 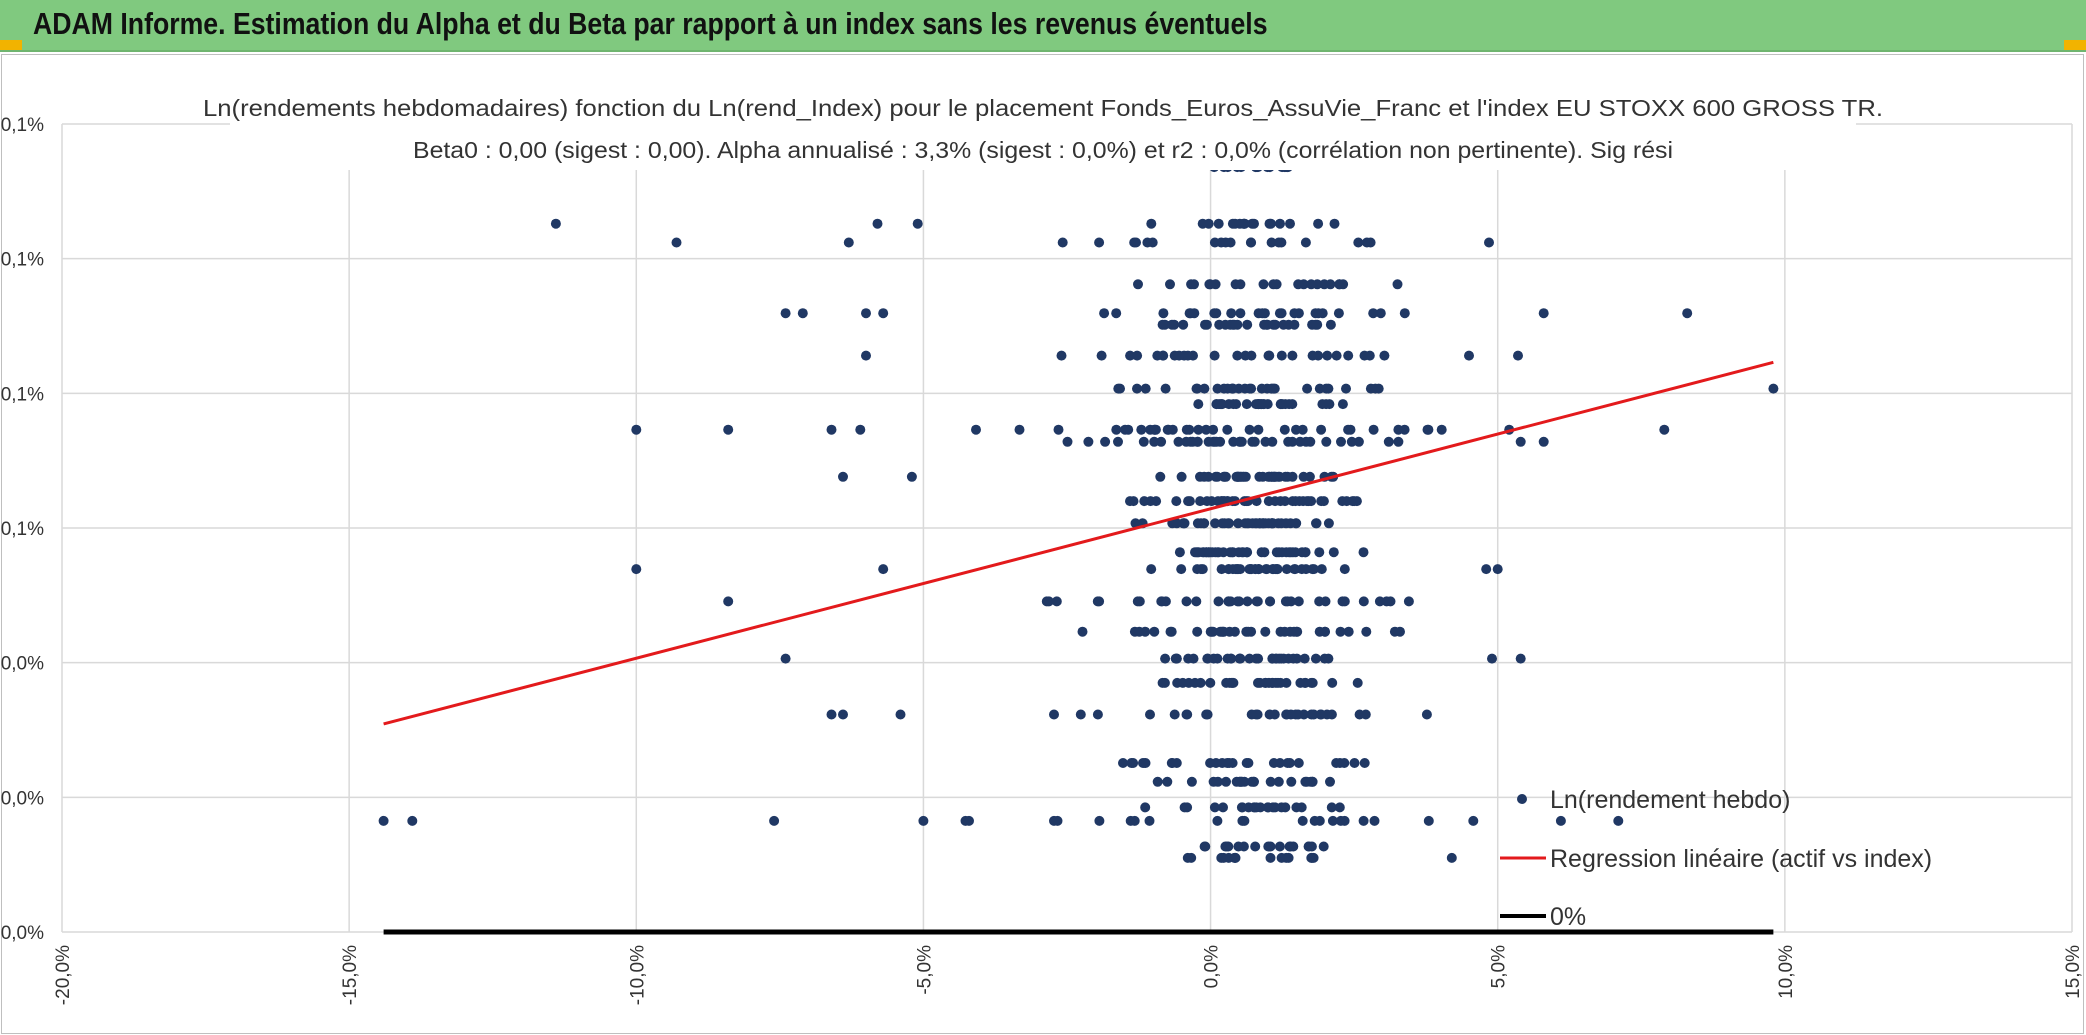 I want to click on legend-entry-zero: 0%, so click(x=1568, y=917).